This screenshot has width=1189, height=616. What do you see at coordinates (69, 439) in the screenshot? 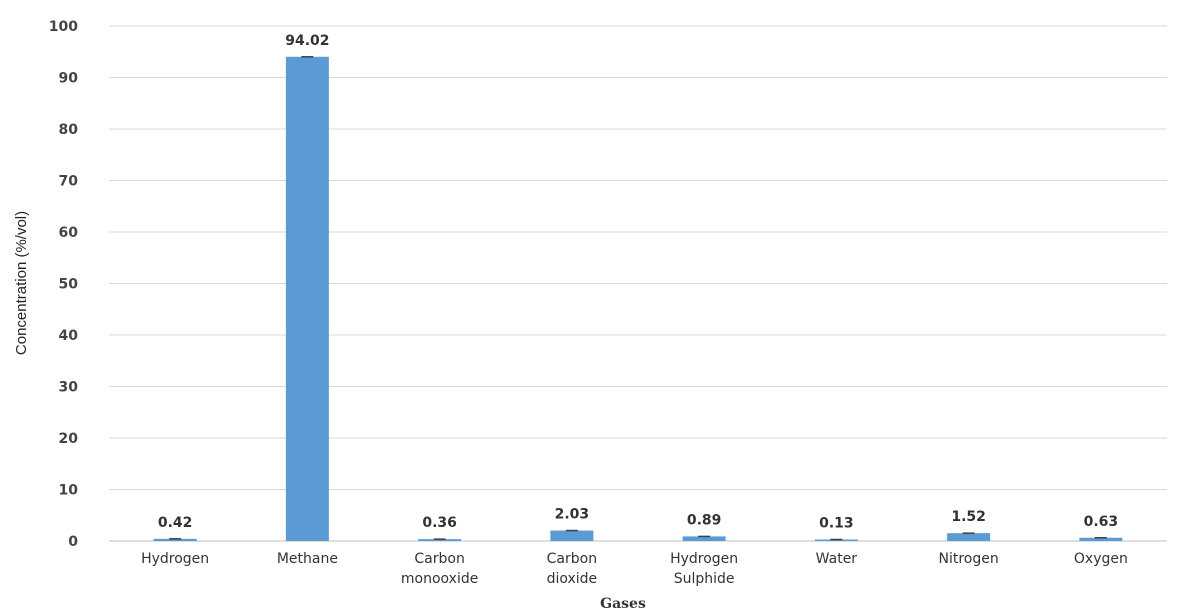
I see `y-tick-label: 20` at bounding box center [69, 439].